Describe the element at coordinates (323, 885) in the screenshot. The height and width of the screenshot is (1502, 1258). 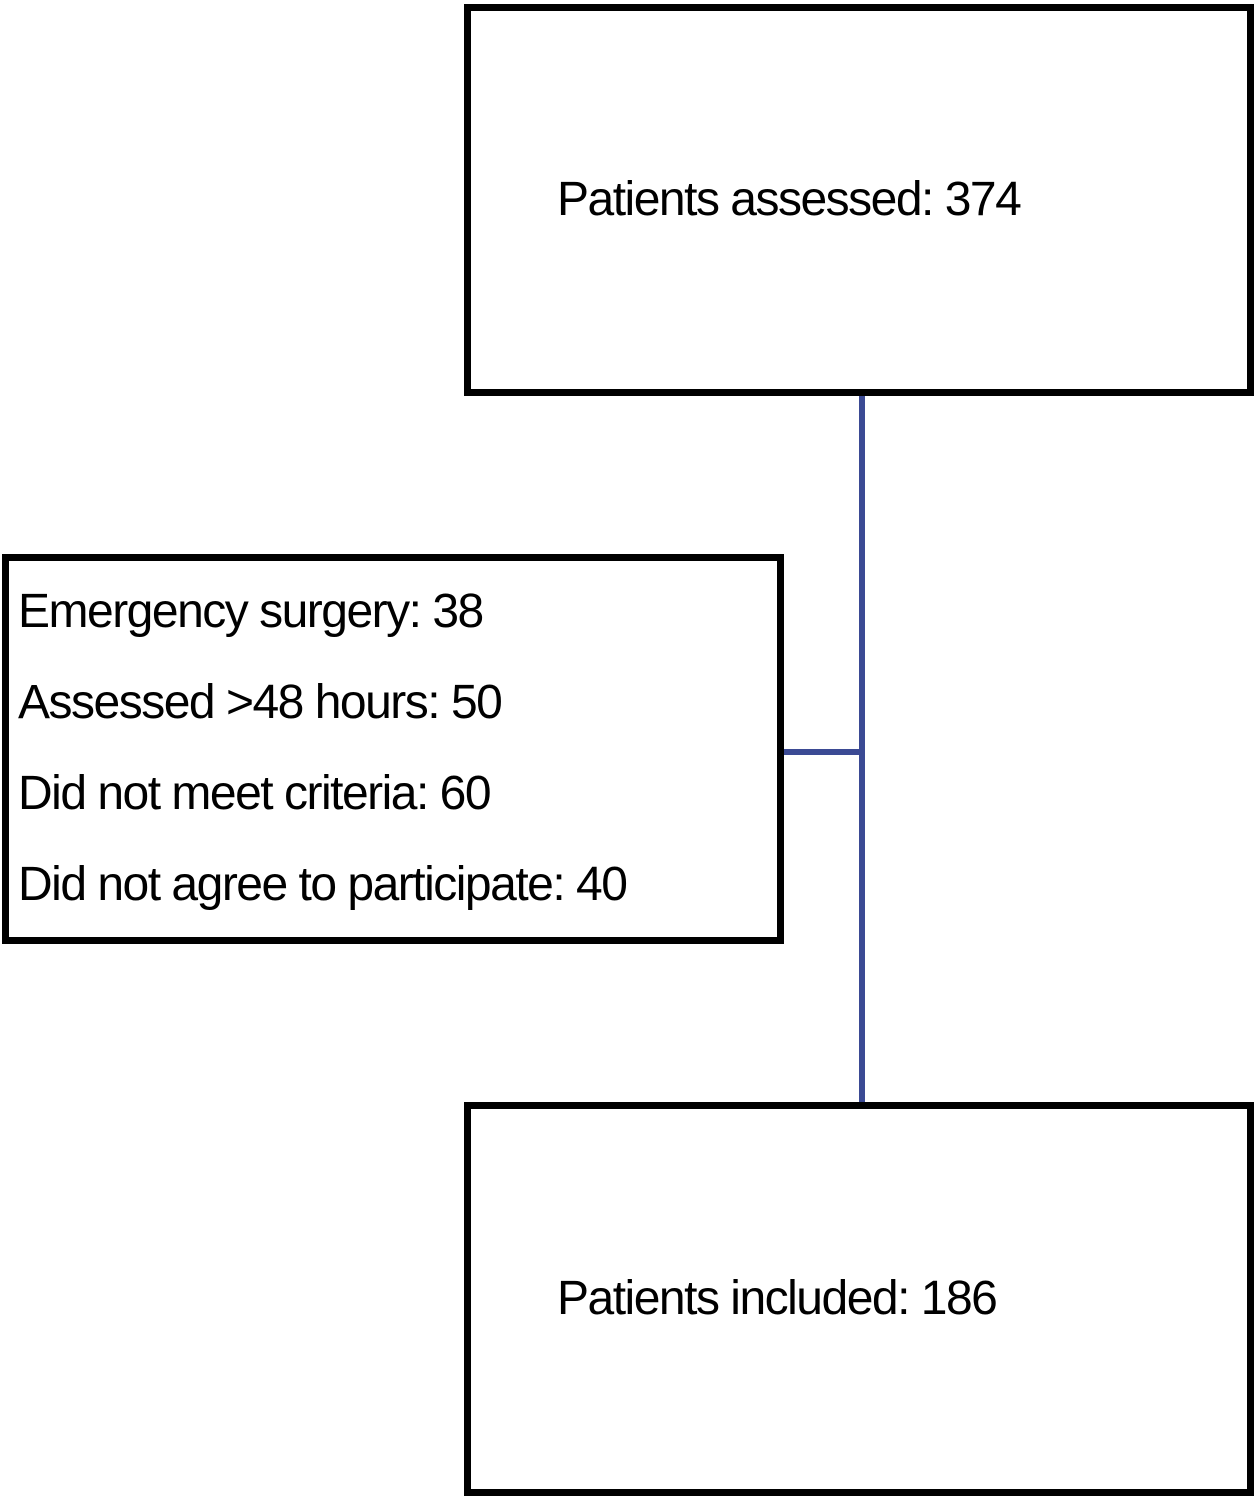
I see `exclusion-item-no-consent: Did not agree to participate: 40` at that location.